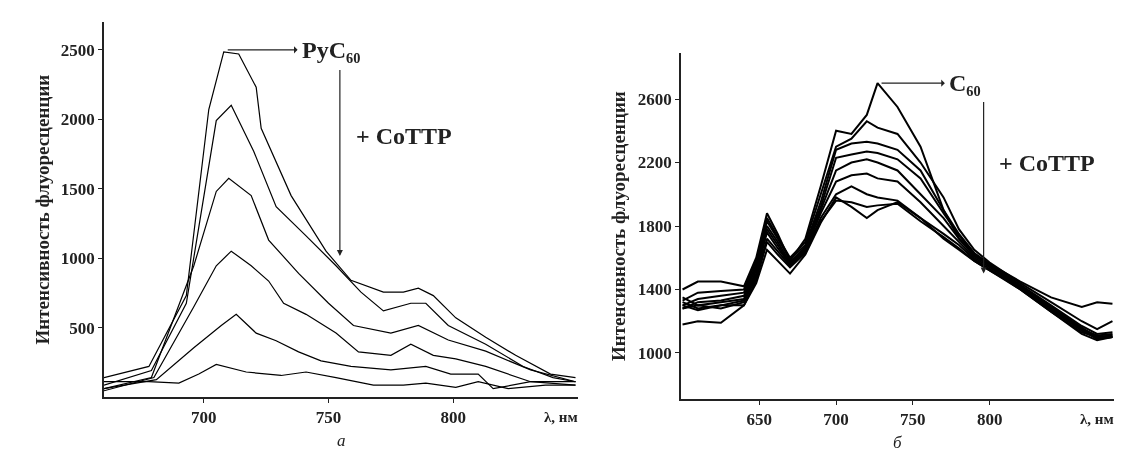  What do you see at coordinates (654, 290) in the screenshot?
I see `y-tick-label: 1400` at bounding box center [654, 290].